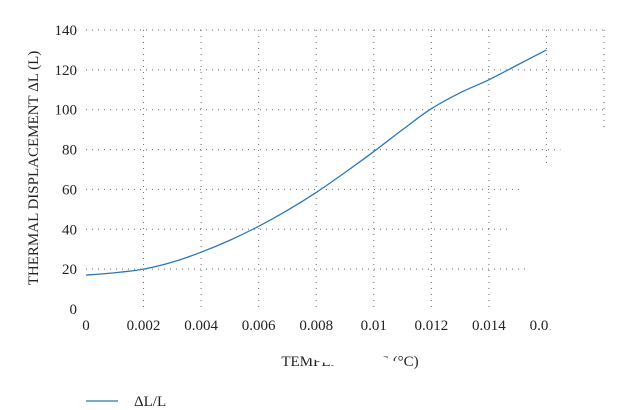 The image size is (629, 410). What do you see at coordinates (201, 326) in the screenshot?
I see `x-tick-label: 0.004` at bounding box center [201, 326].